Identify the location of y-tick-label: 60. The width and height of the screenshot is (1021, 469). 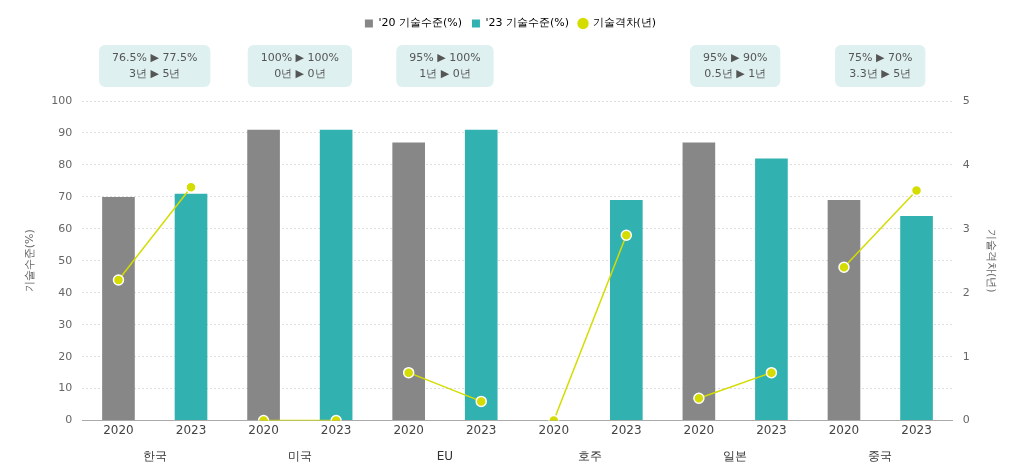
(65, 228).